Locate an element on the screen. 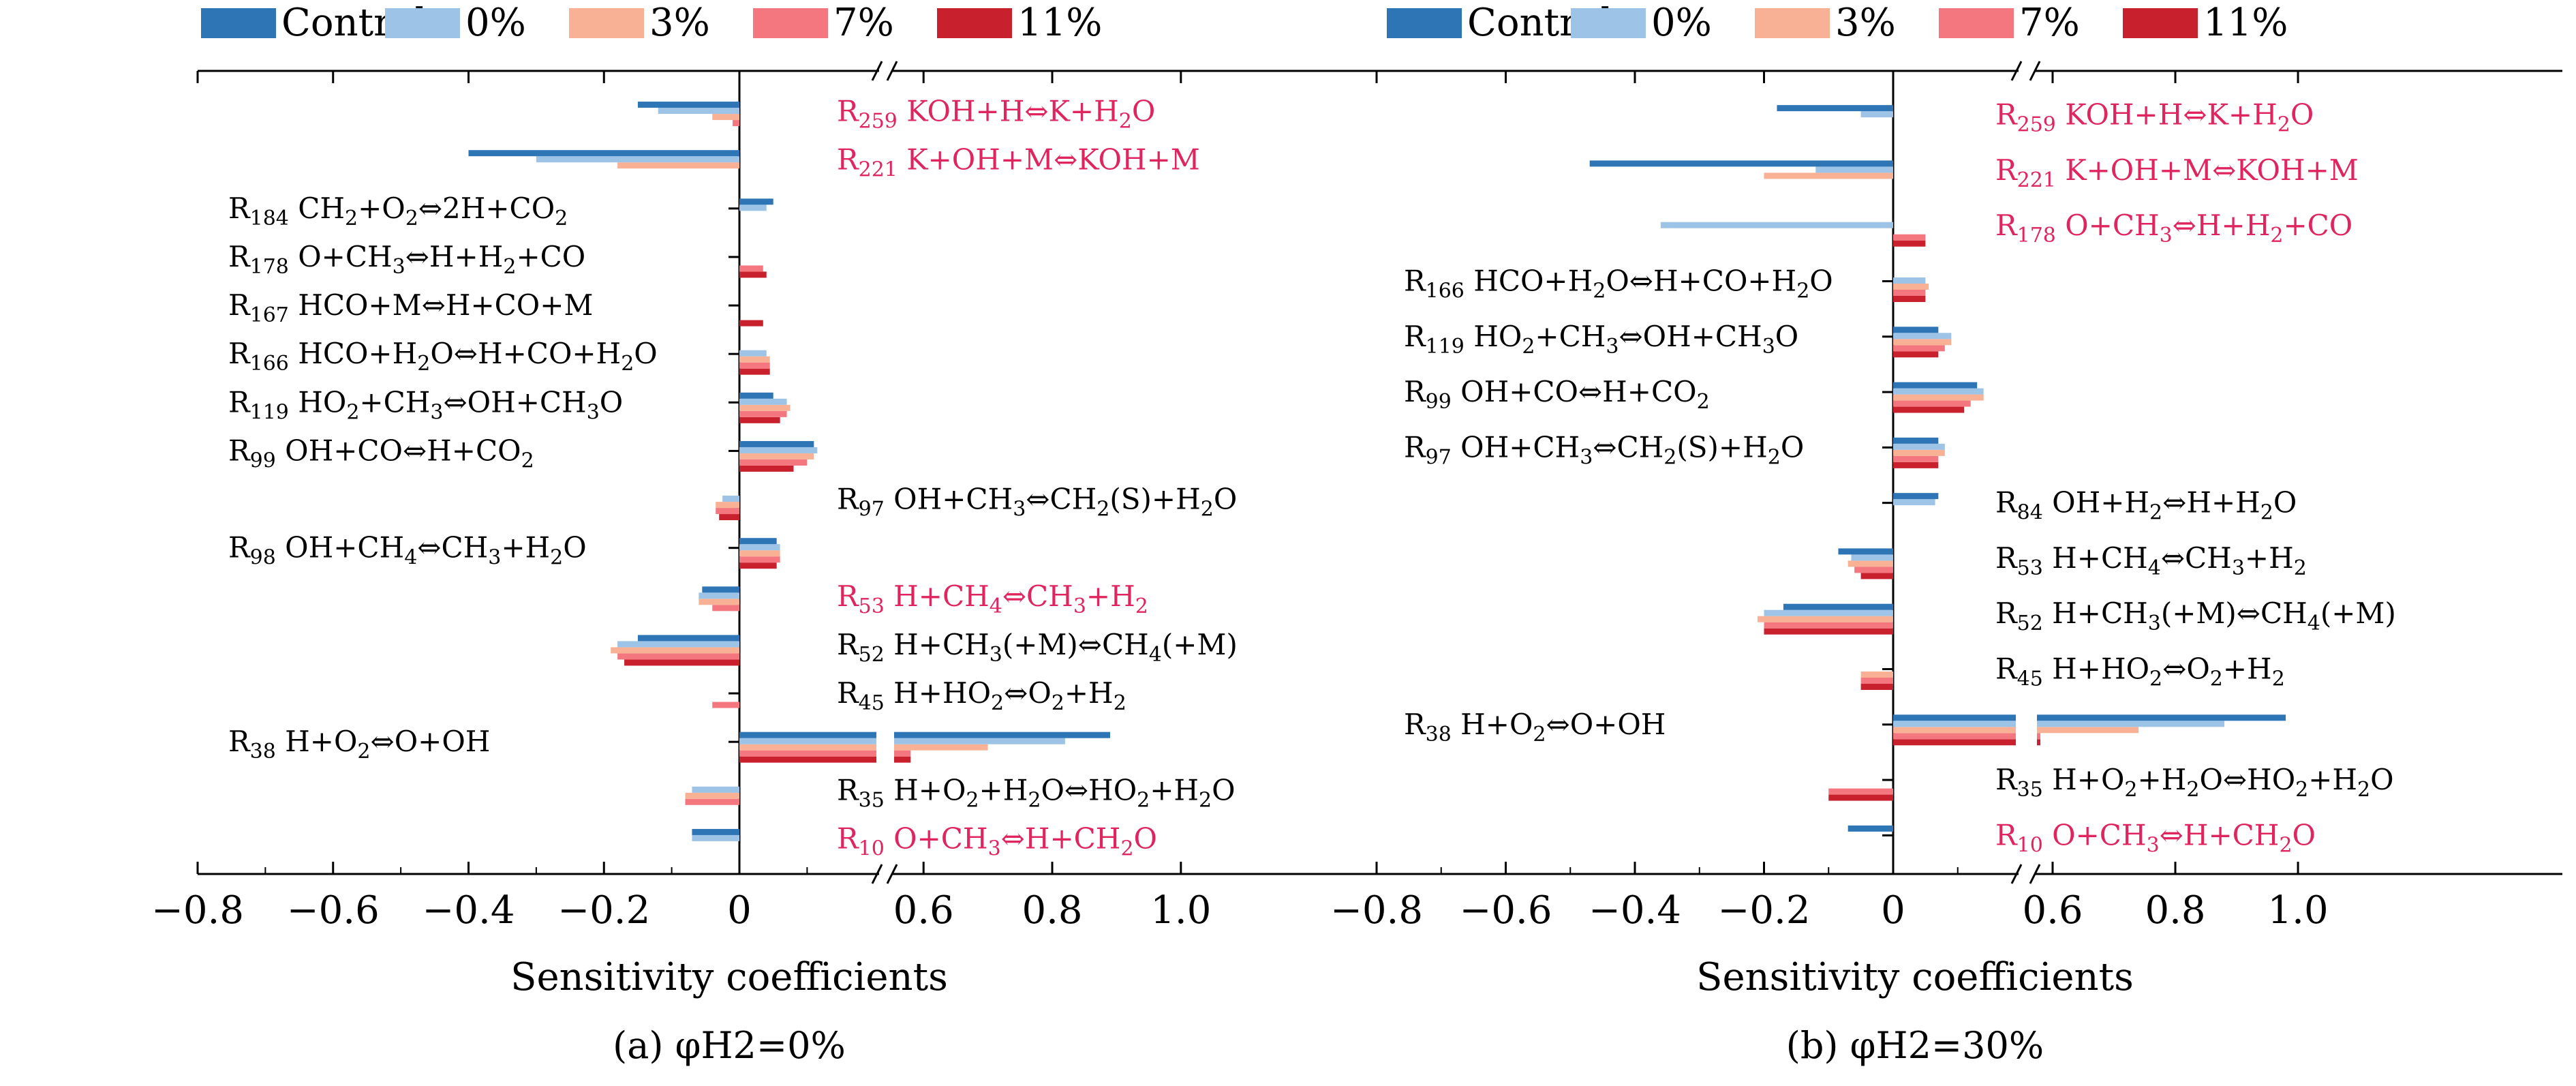 This screenshot has height=1086, width=2576. reaction-label: R166​ HCO+H2​O⇔H+CO+H2​O is located at coordinates (443, 356).